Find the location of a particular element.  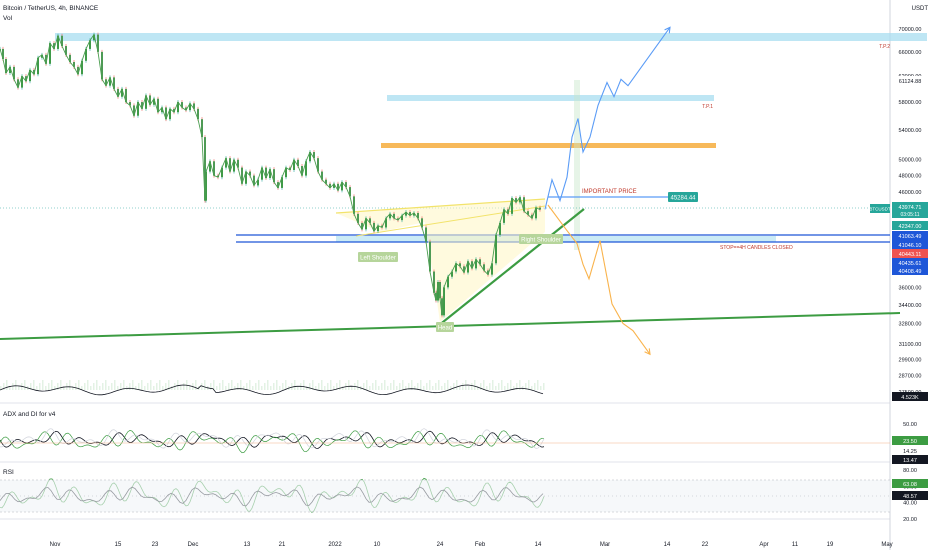

tag-40443-text: 40443.11 is located at coordinates (910, 255).